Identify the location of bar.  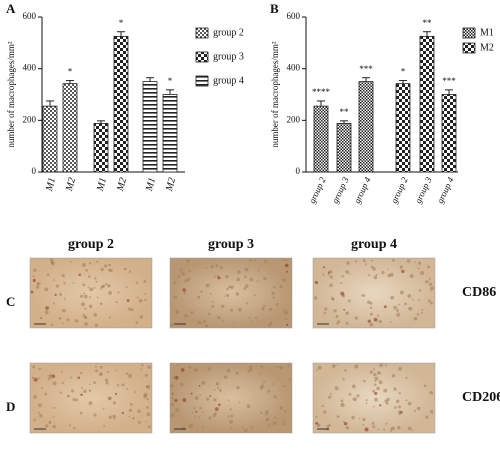
(50, 139).